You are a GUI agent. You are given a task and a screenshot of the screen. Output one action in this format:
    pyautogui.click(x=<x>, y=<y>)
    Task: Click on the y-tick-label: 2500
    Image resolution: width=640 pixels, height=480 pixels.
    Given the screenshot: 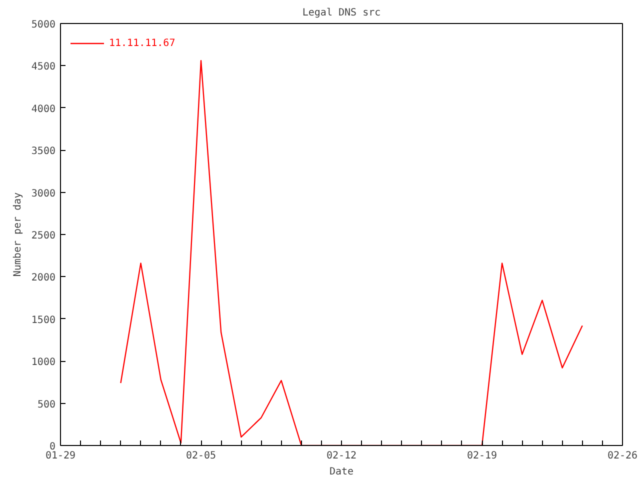 What is the action you would take?
    pyautogui.click(x=43, y=236)
    